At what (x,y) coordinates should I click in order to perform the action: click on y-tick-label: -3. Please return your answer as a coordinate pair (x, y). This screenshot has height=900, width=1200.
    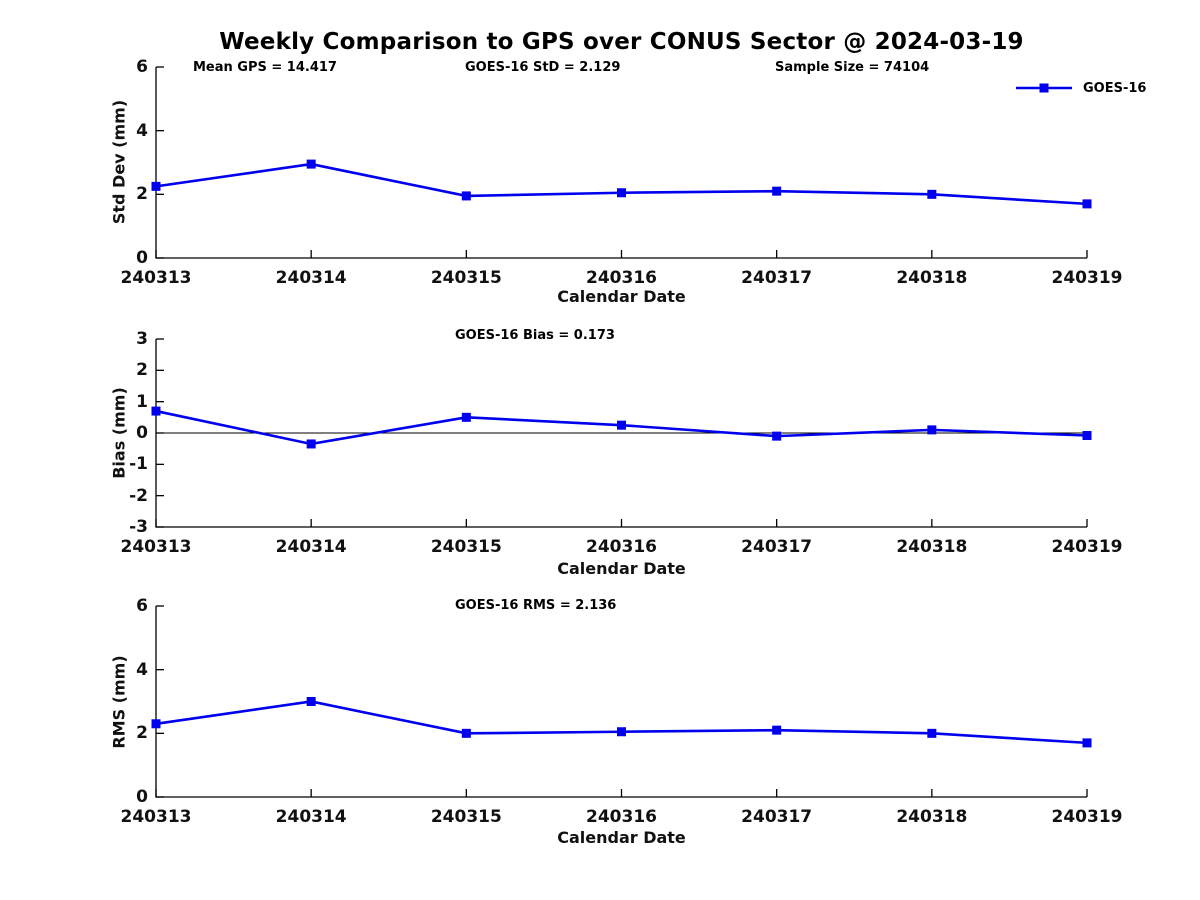
    Looking at the image, I should click on (138, 527).